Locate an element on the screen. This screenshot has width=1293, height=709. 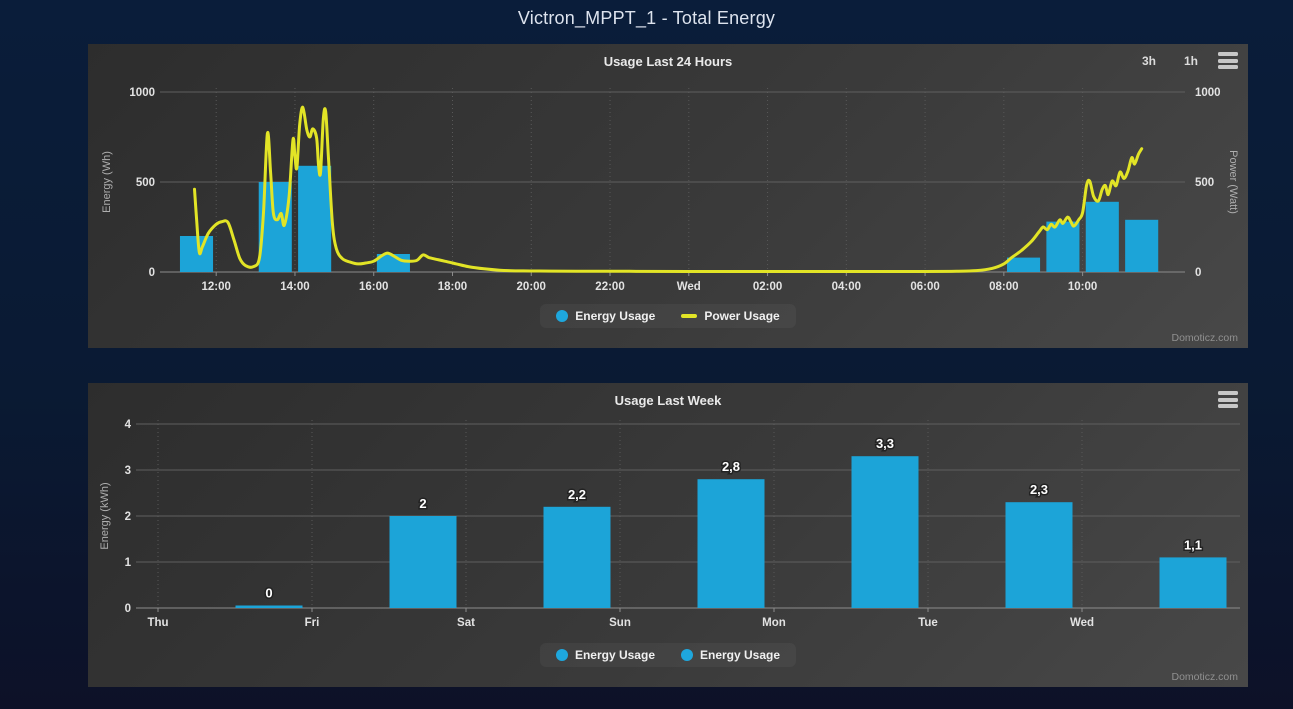
svg-text: 20:00 is located at coordinates (531, 287).